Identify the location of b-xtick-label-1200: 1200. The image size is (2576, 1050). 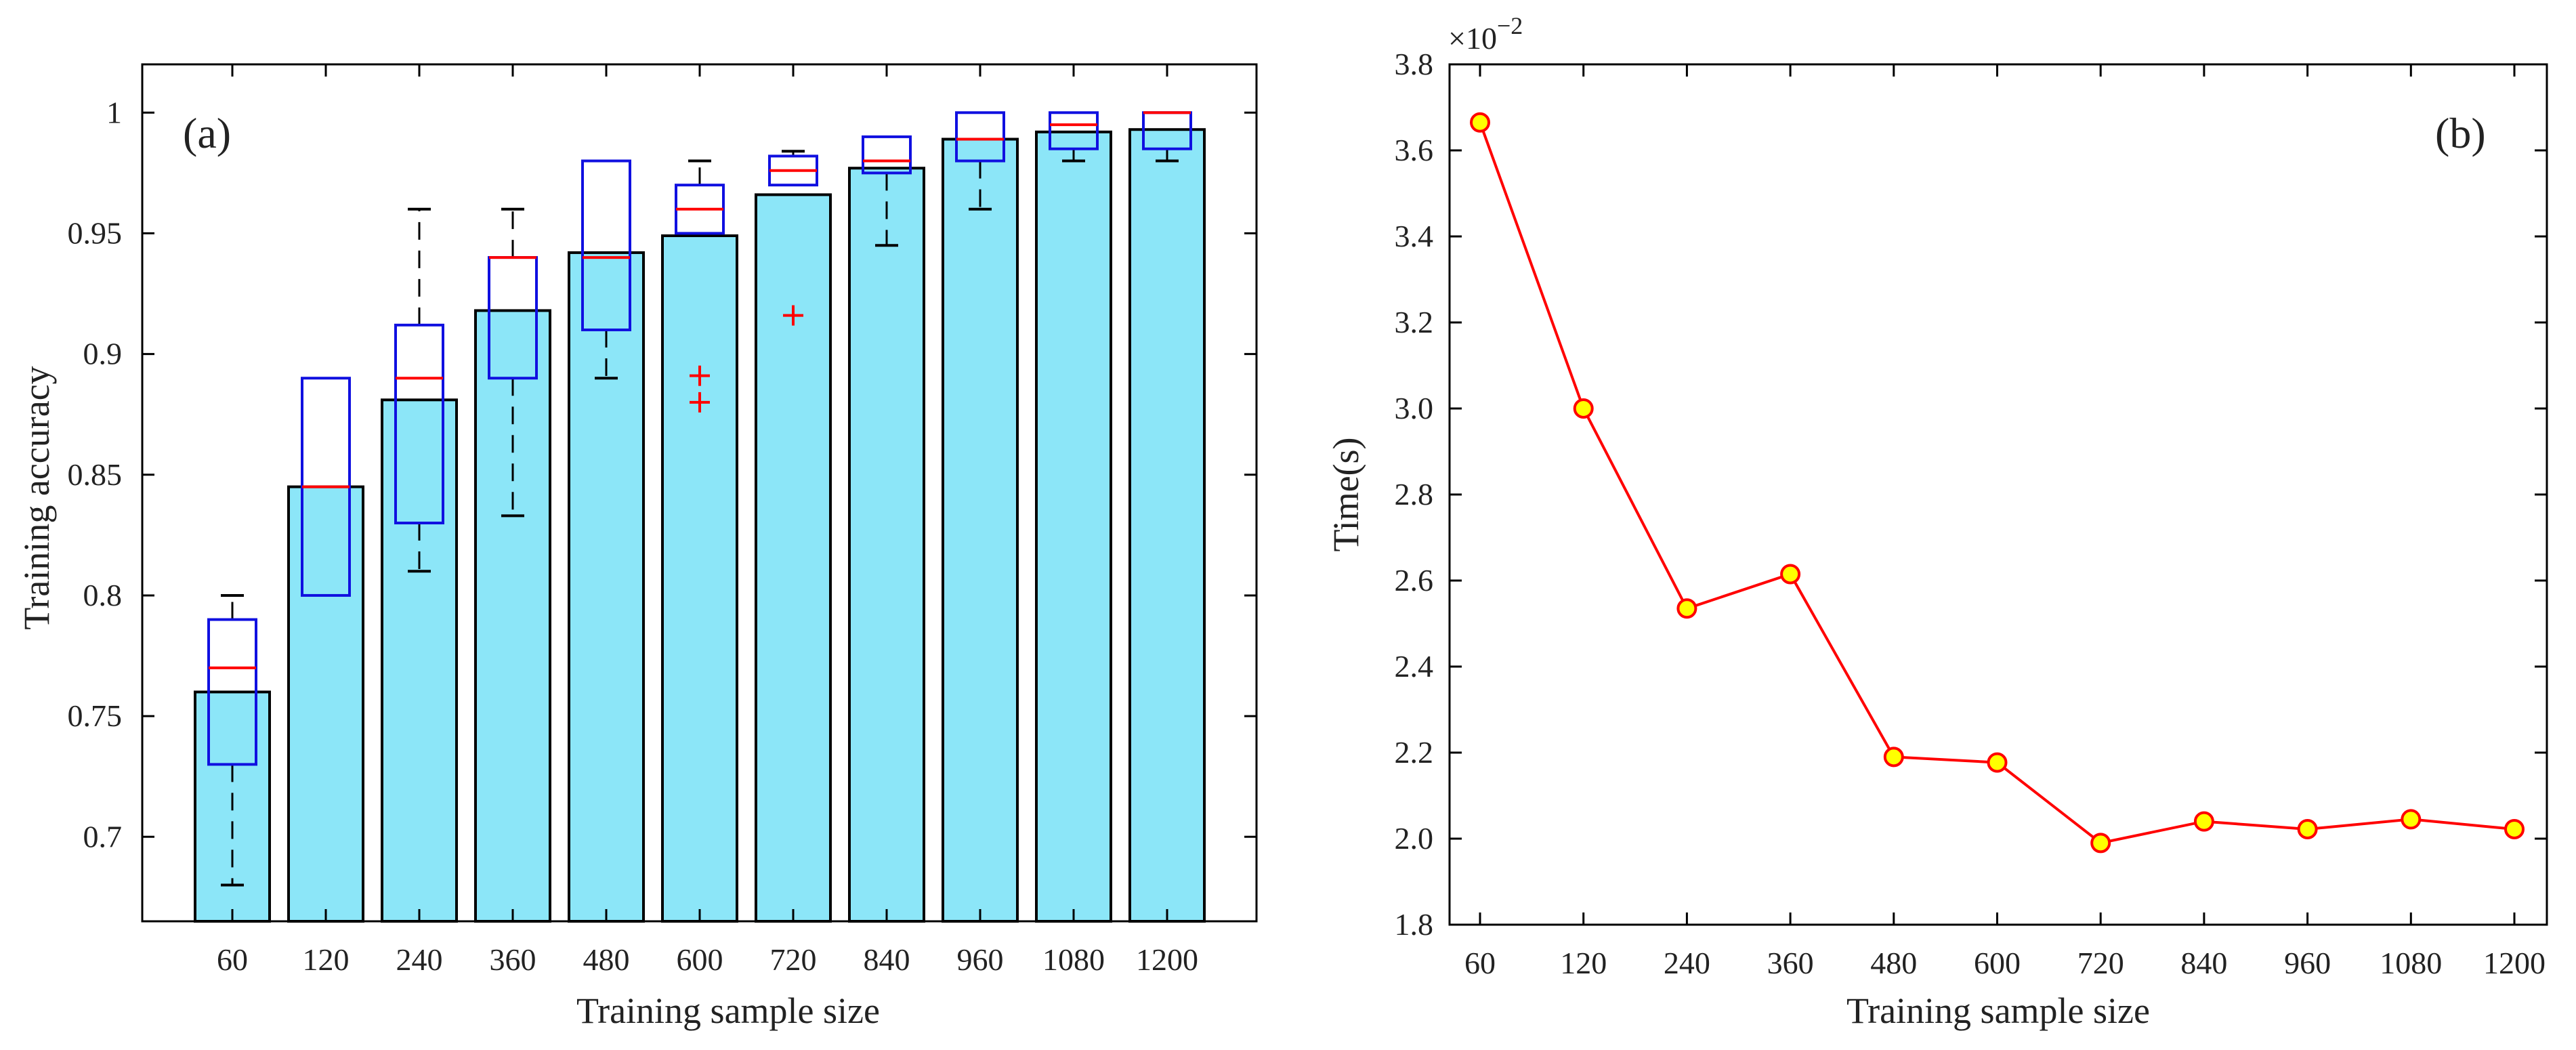
(2514, 963).